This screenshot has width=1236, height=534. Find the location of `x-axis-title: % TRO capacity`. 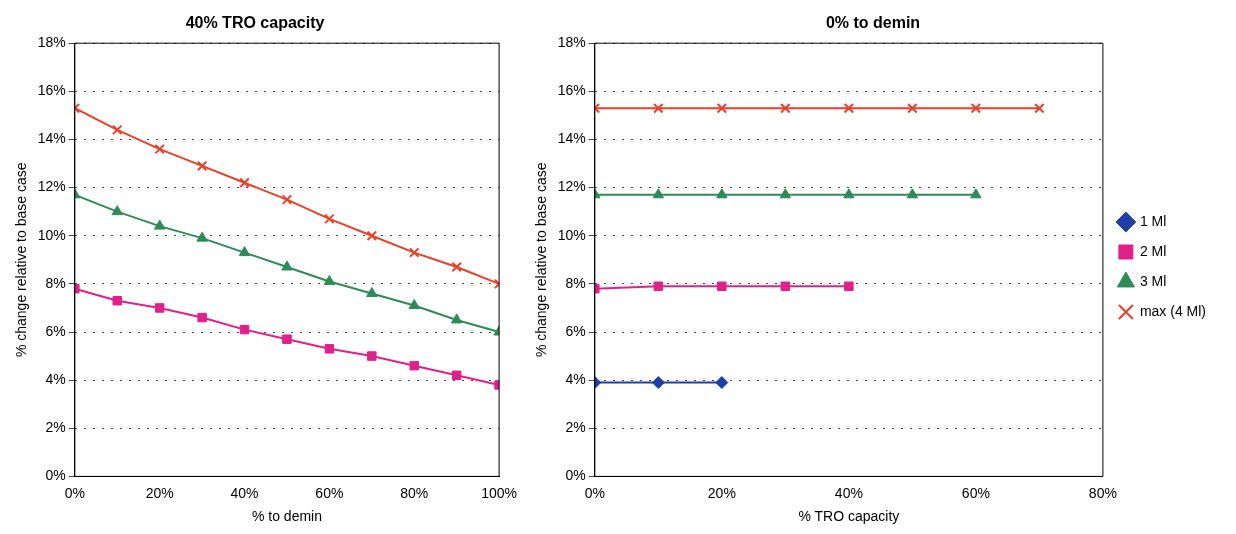

x-axis-title: % TRO capacity is located at coordinates (849, 516).